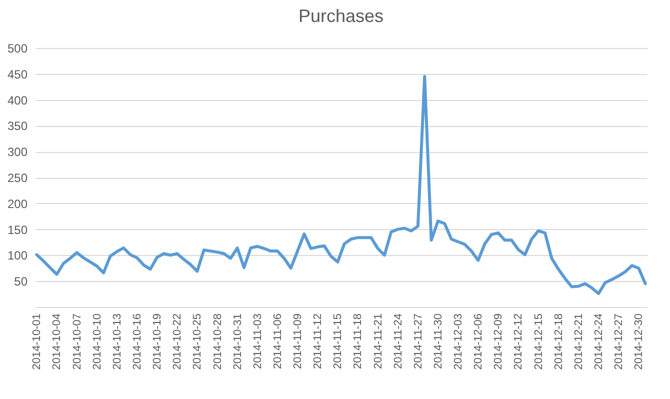 The height and width of the screenshot is (399, 670). Describe the element at coordinates (77, 342) in the screenshot. I see `x-tick-label: 2014-10-07` at that location.